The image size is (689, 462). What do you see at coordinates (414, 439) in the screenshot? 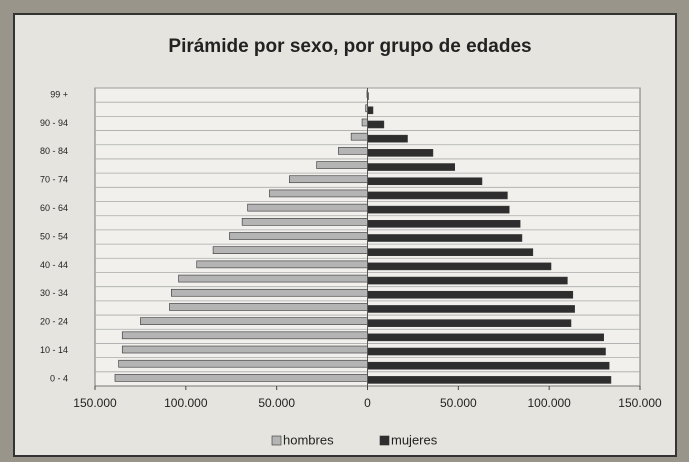
I see `legend-label: mujeres` at bounding box center [414, 439].